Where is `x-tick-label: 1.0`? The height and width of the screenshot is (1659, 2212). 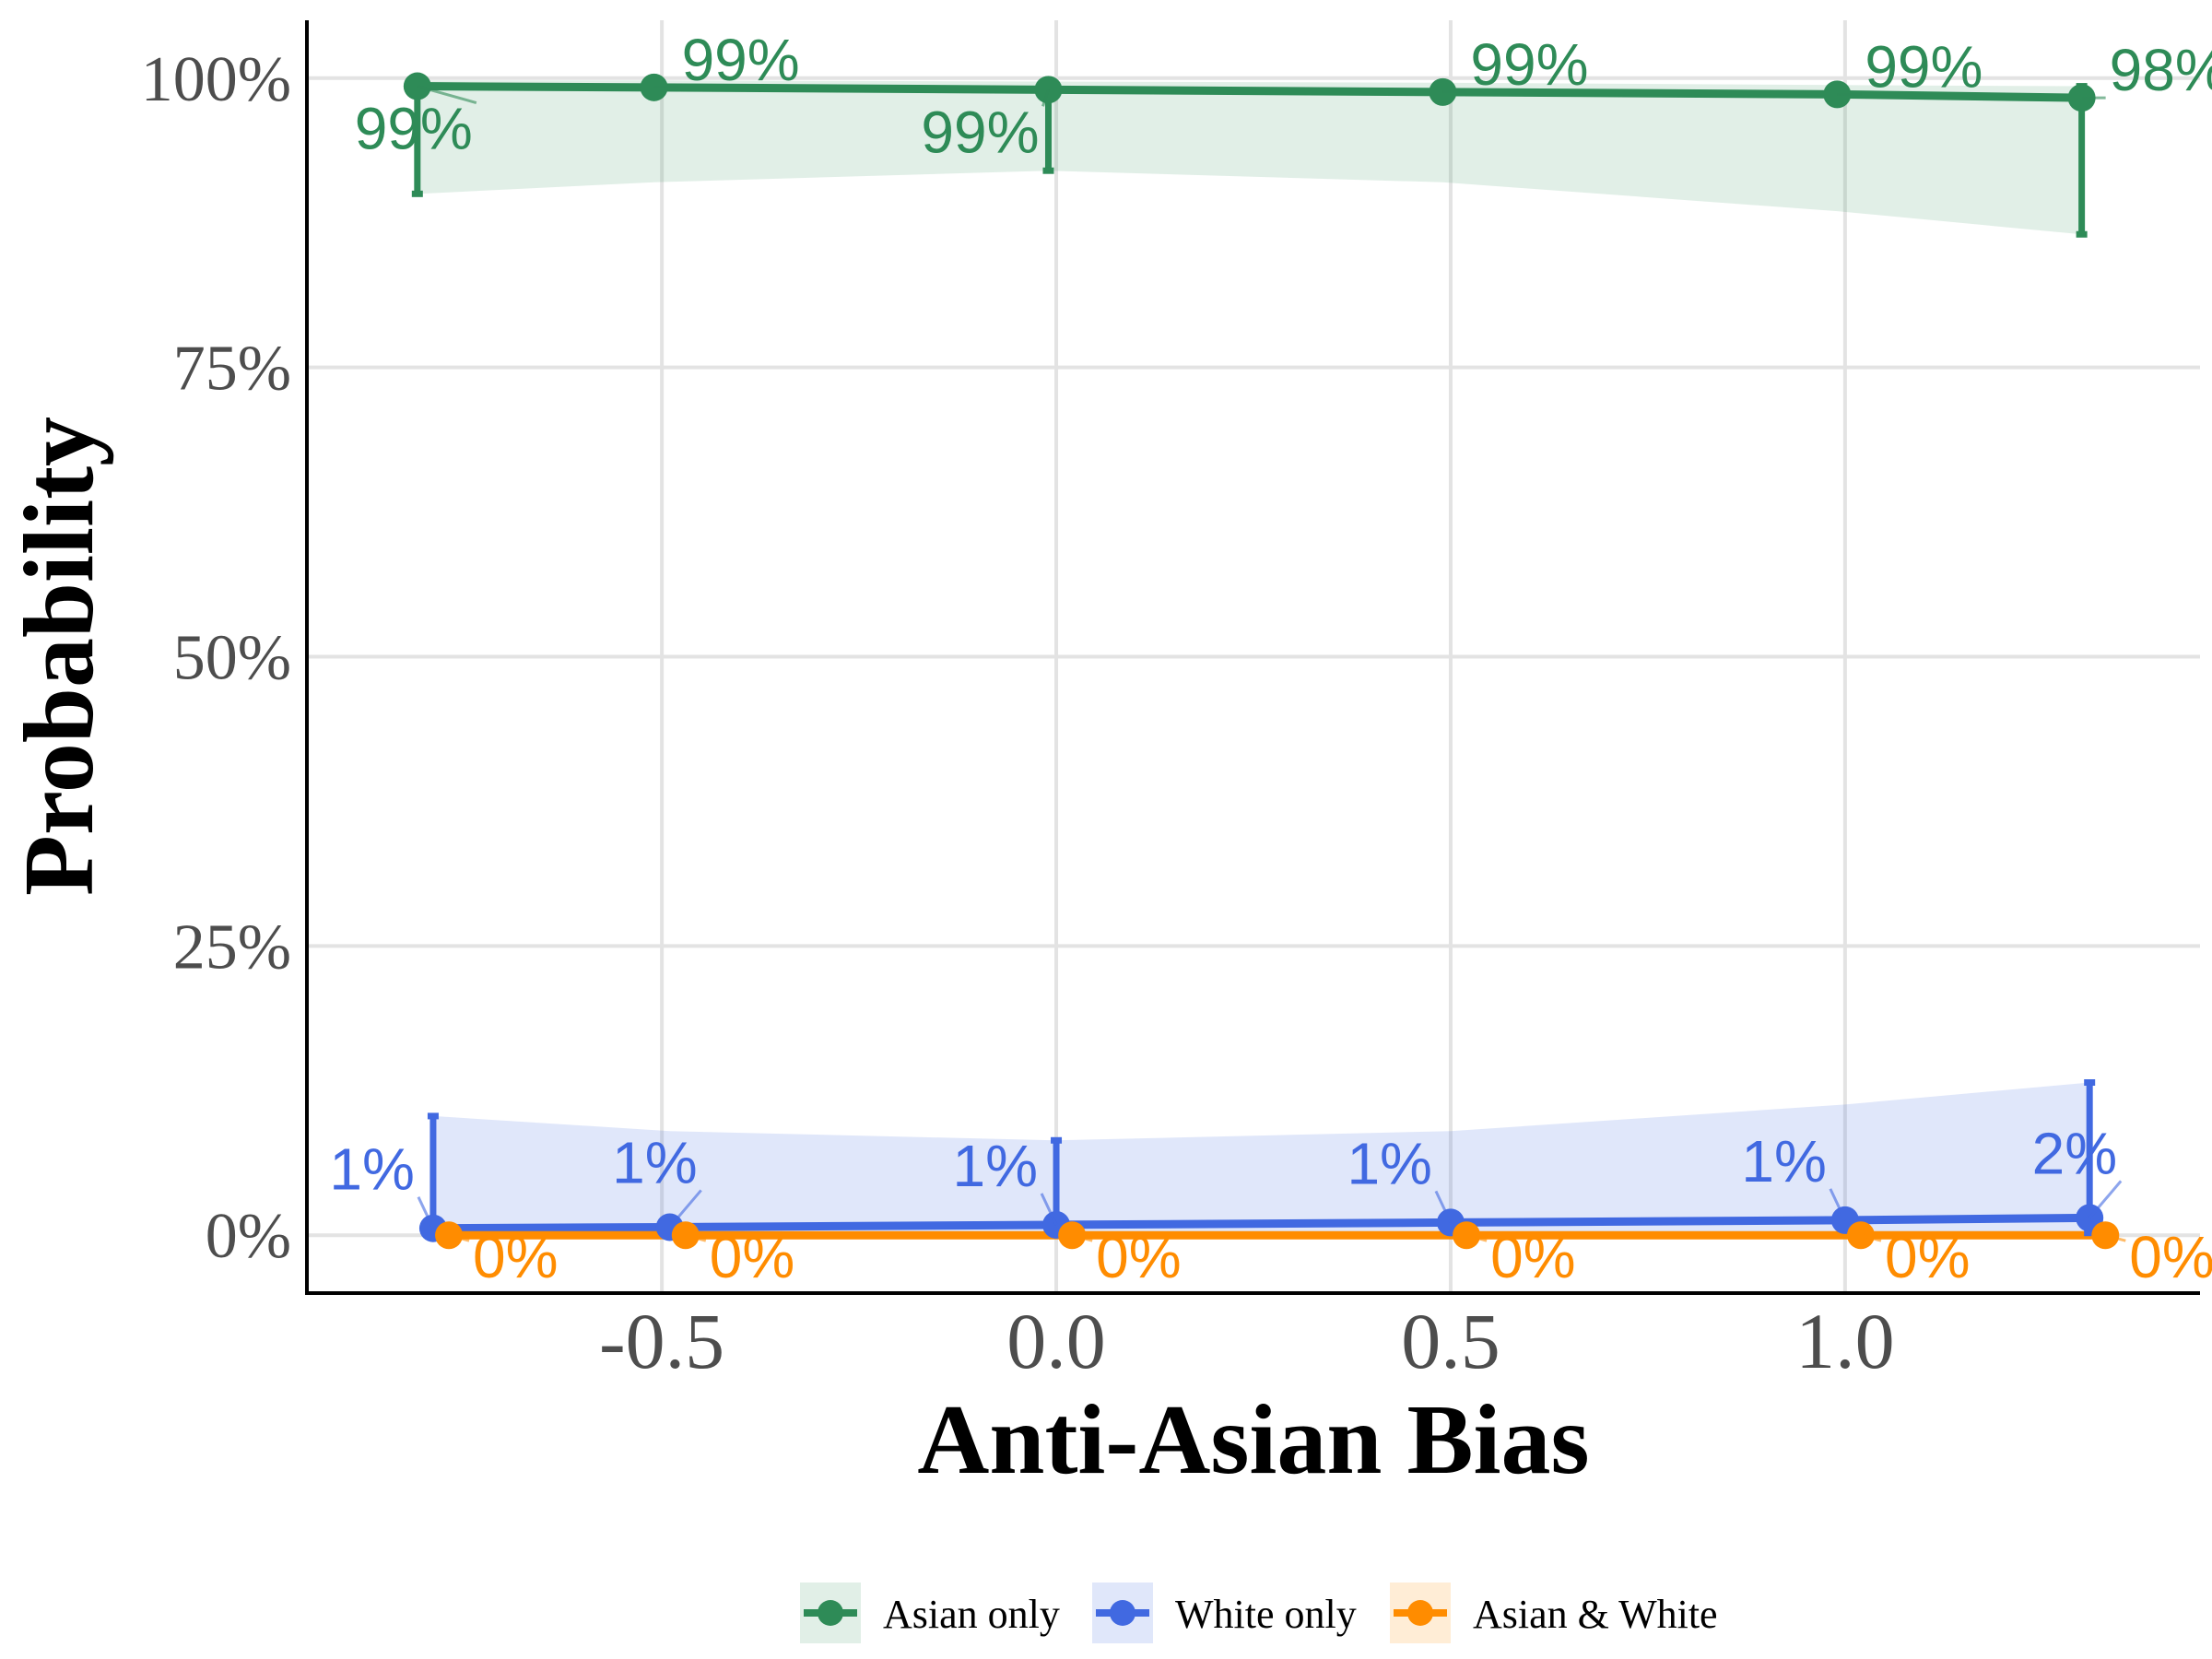 x-tick-label: 1.0 is located at coordinates (1845, 1341).